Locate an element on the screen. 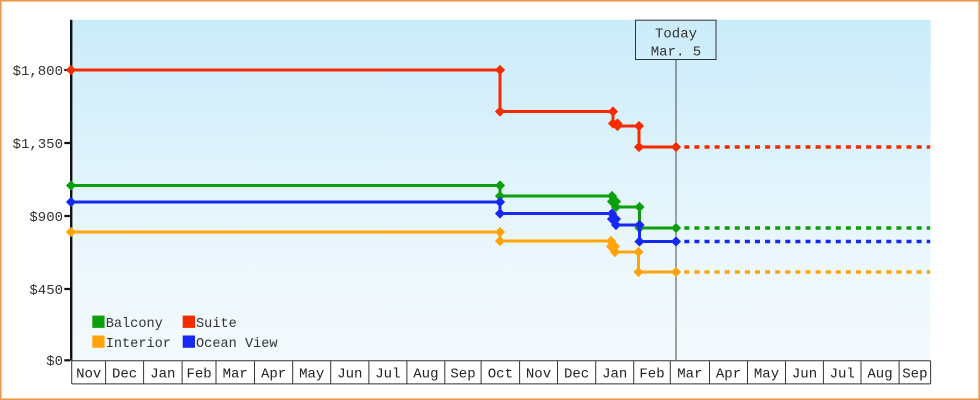  svg-text: $1,800 is located at coordinates (38, 72).